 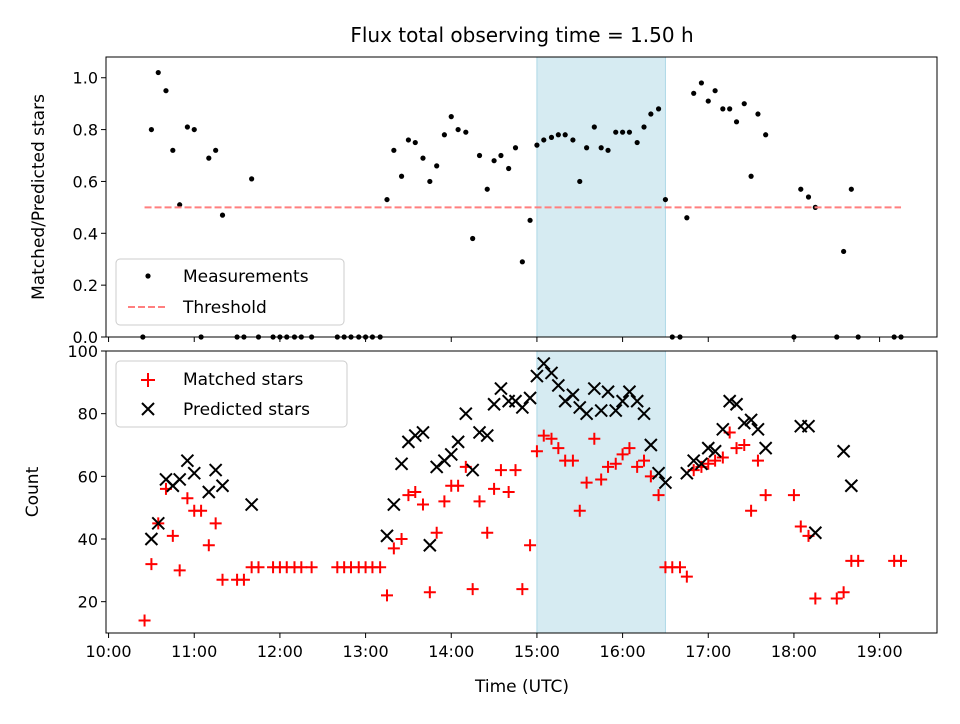 I want to click on y-axis-label-top: Matched/Predicted stars, so click(x=39, y=197).